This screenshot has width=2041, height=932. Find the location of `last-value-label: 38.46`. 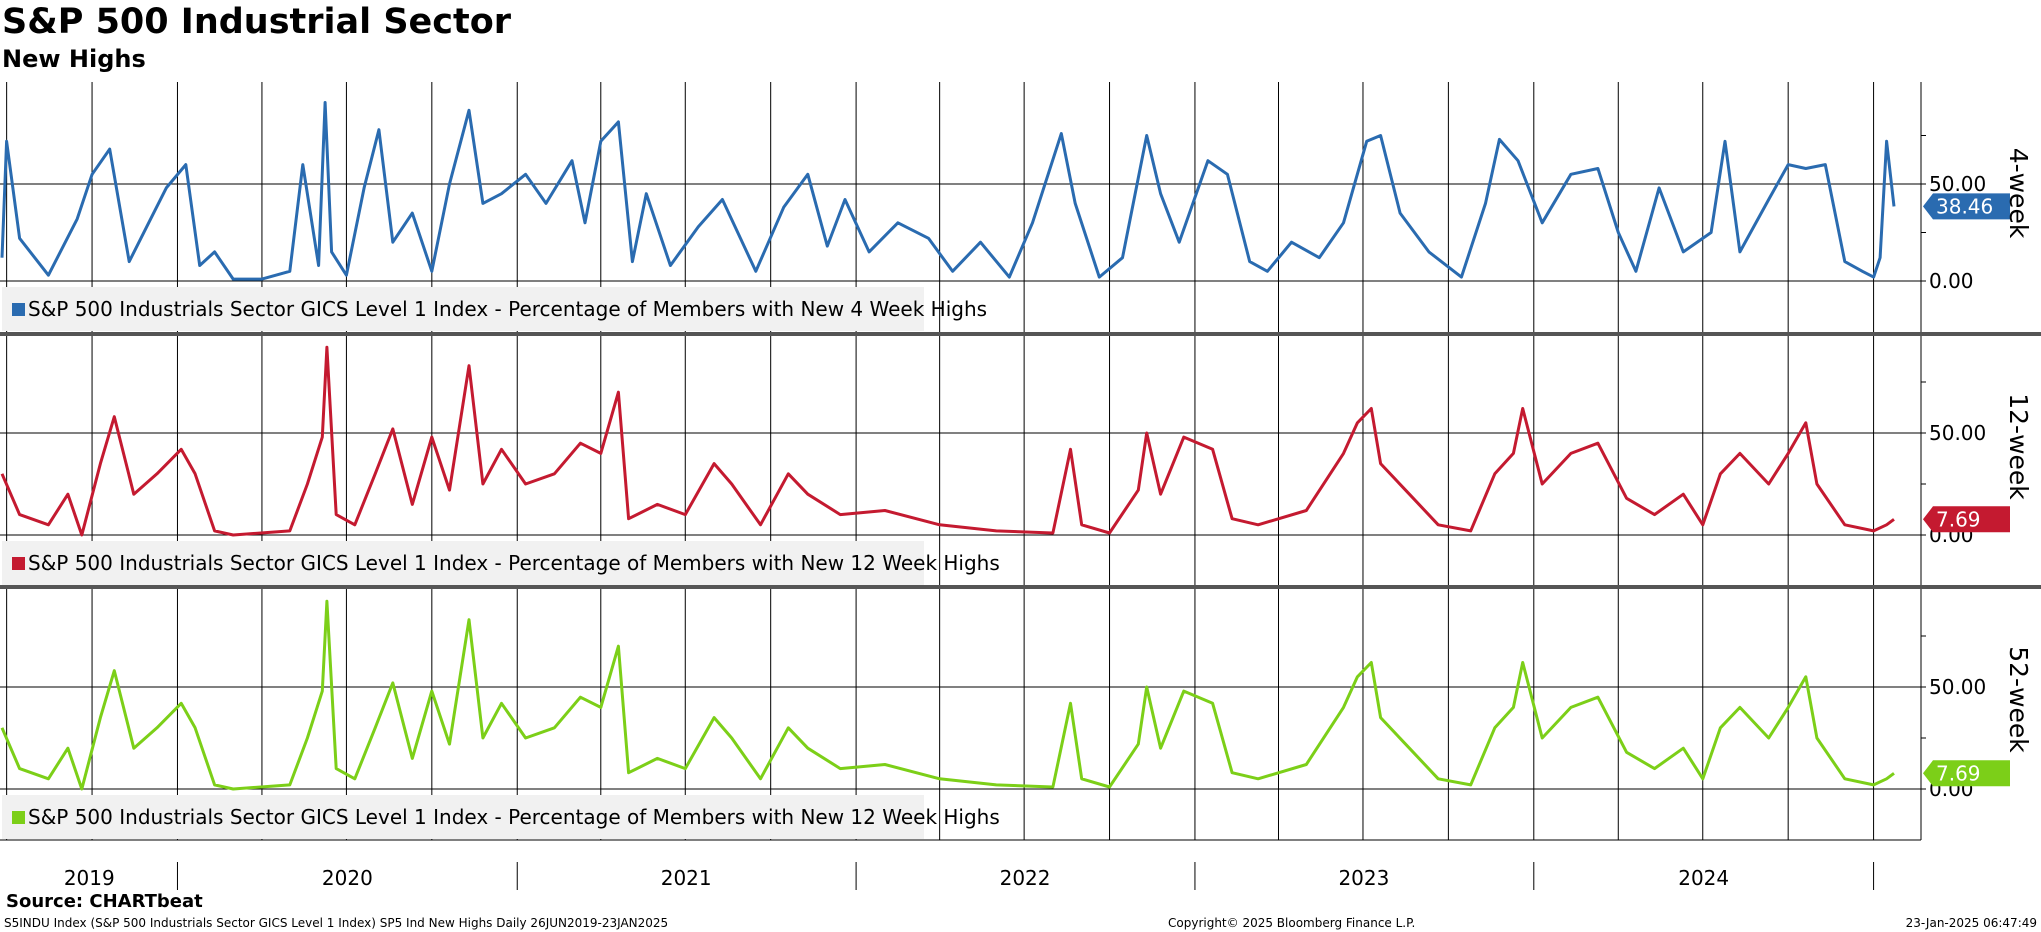

last-value-label: 38.46 is located at coordinates (1964, 206).